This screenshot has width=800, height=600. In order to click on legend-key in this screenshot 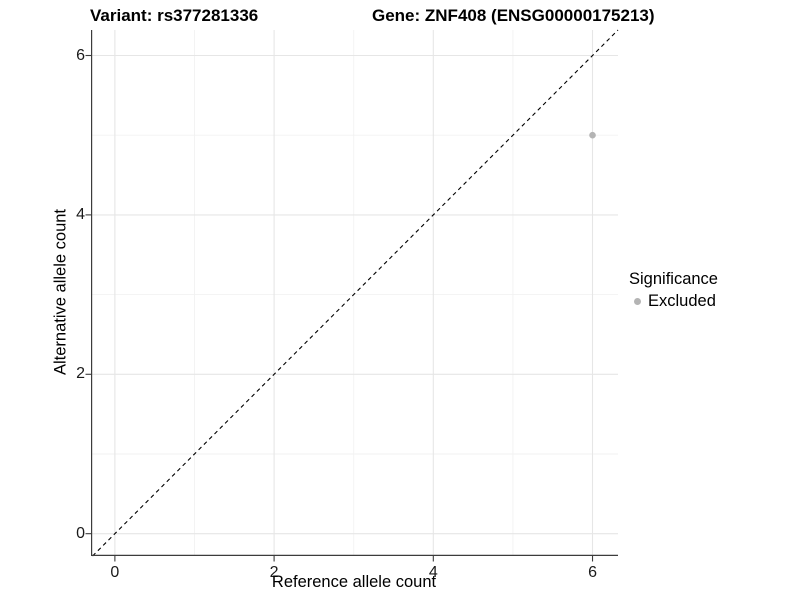, I will do `click(637, 301)`.